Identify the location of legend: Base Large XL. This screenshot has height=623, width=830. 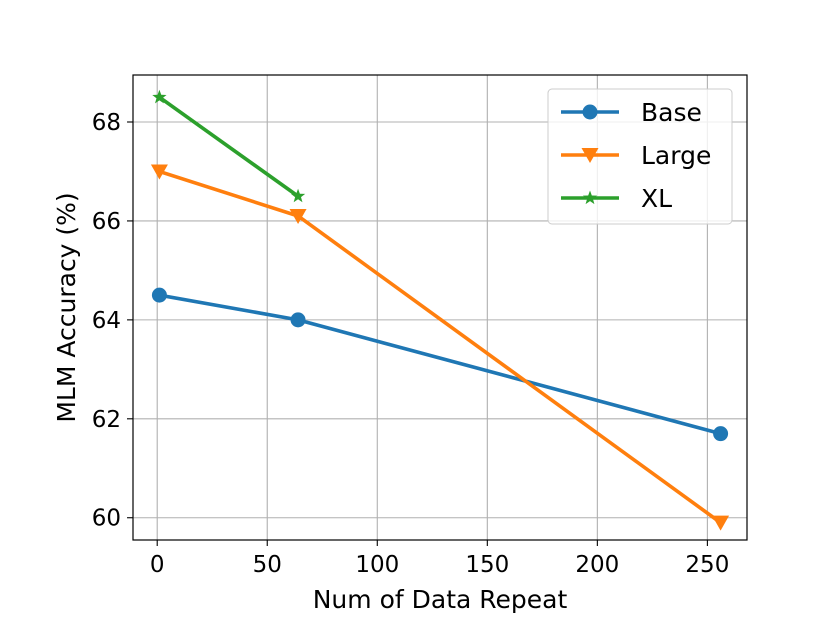
(640, 156).